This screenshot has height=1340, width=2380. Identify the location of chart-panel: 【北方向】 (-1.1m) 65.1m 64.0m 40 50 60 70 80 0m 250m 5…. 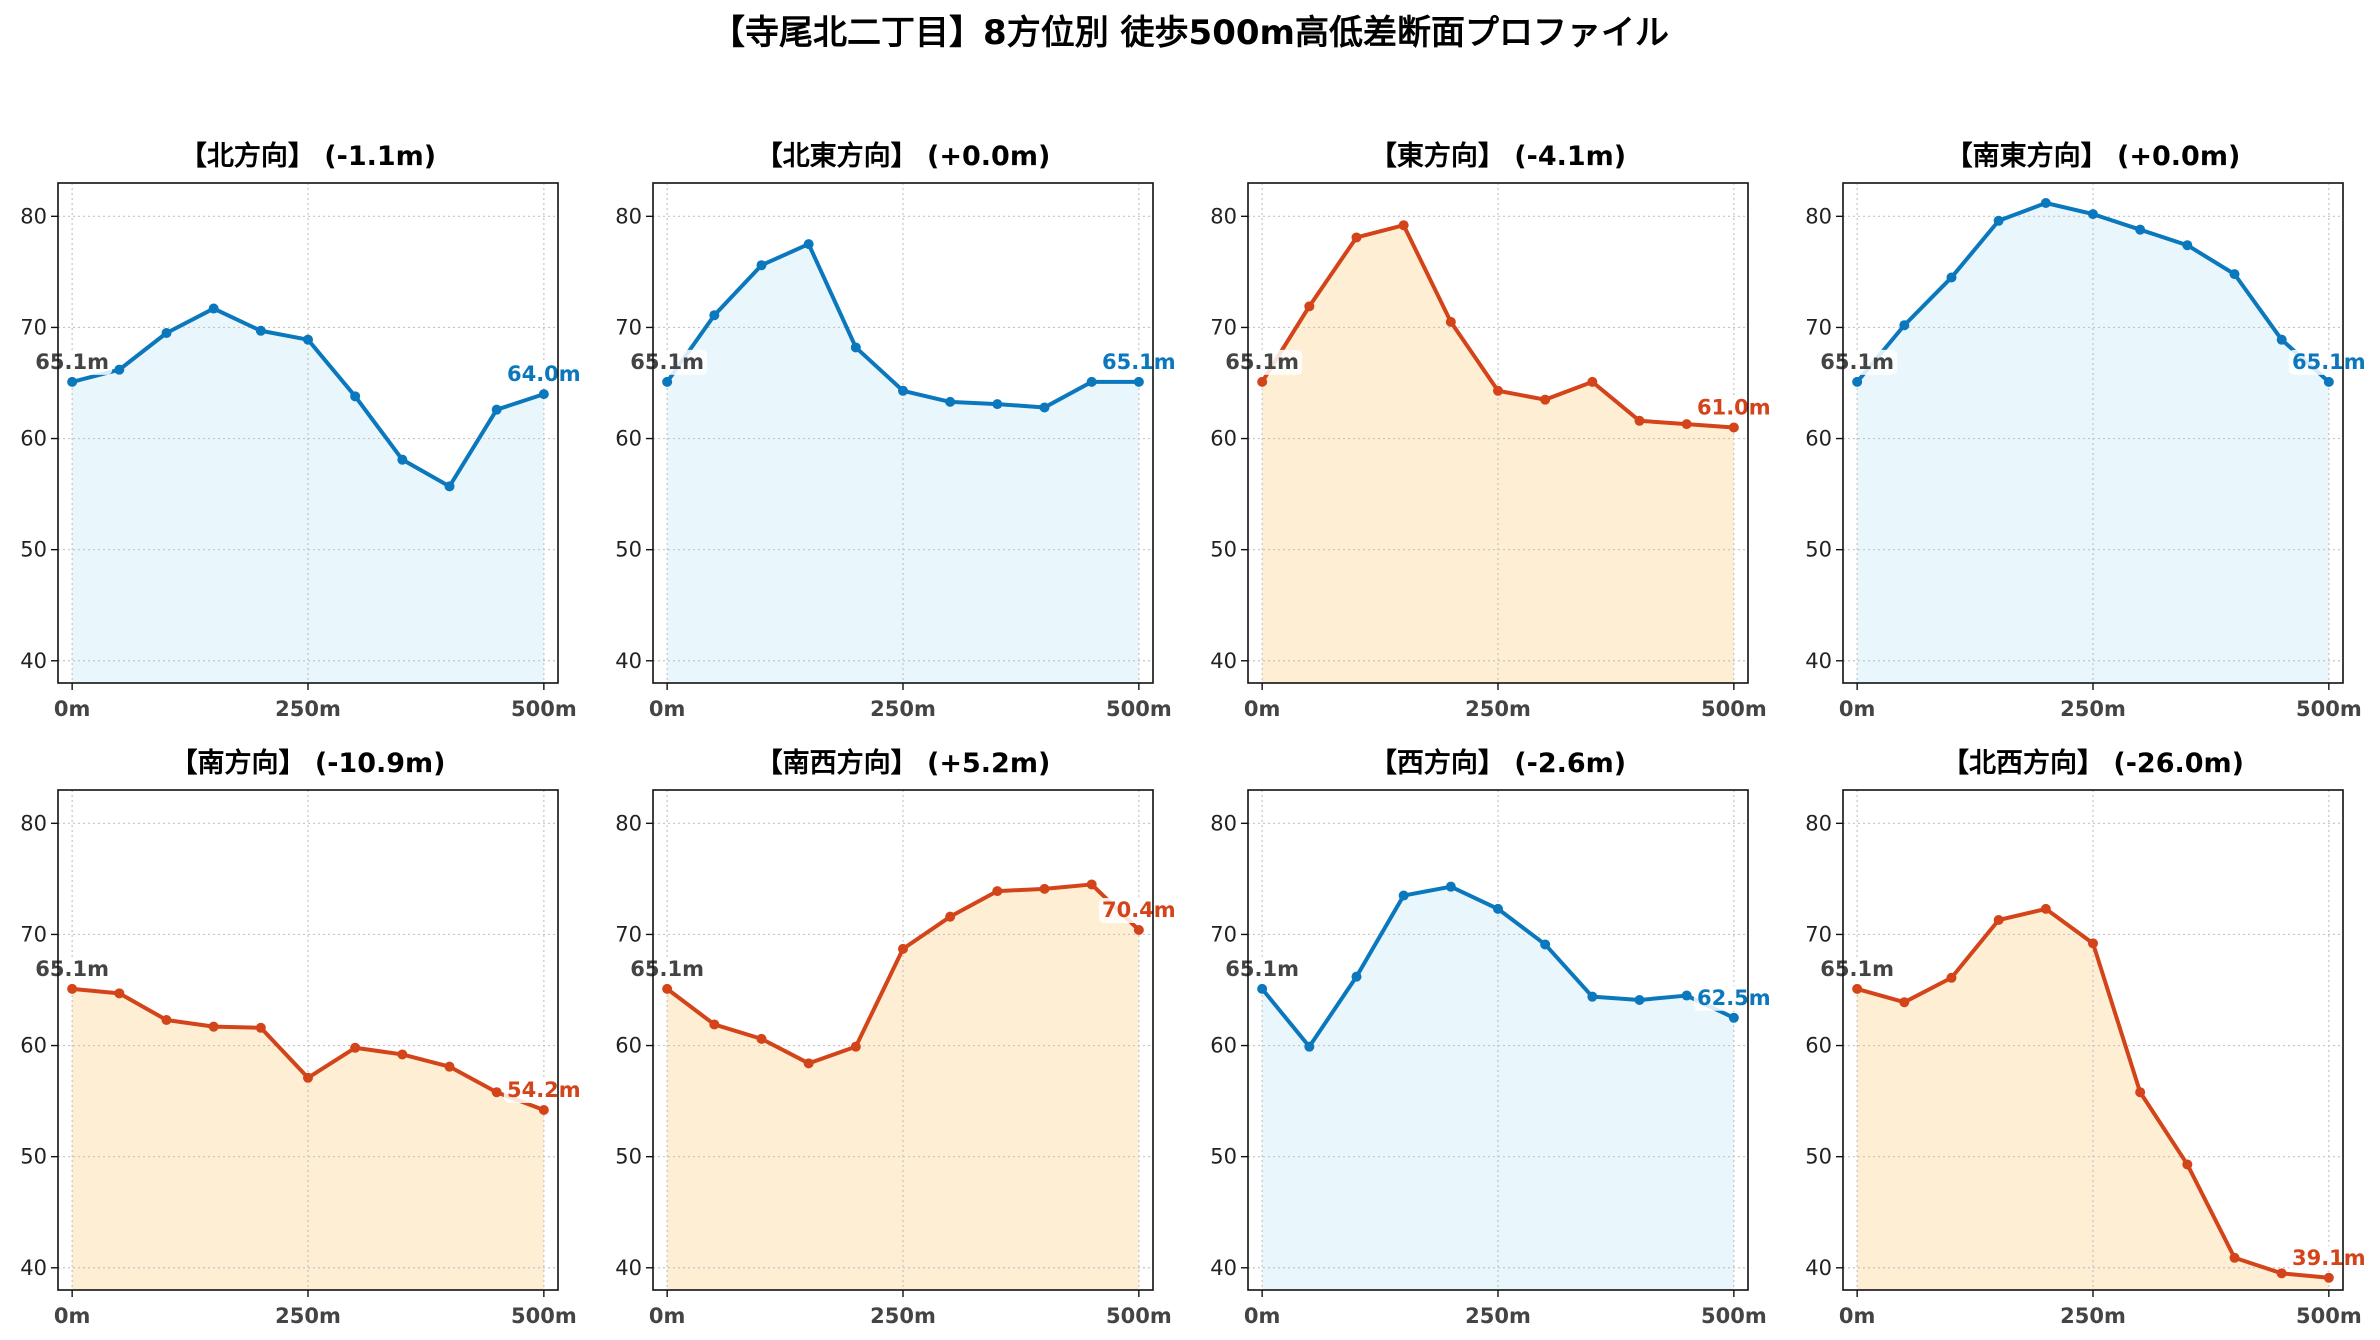
(302, 430).